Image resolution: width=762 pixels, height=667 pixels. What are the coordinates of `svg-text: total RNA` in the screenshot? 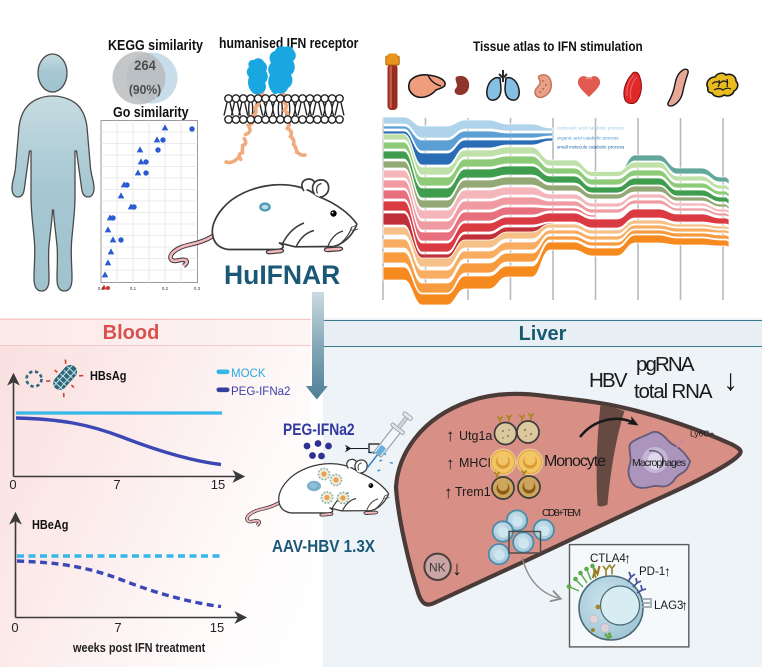 It's located at (673, 391).